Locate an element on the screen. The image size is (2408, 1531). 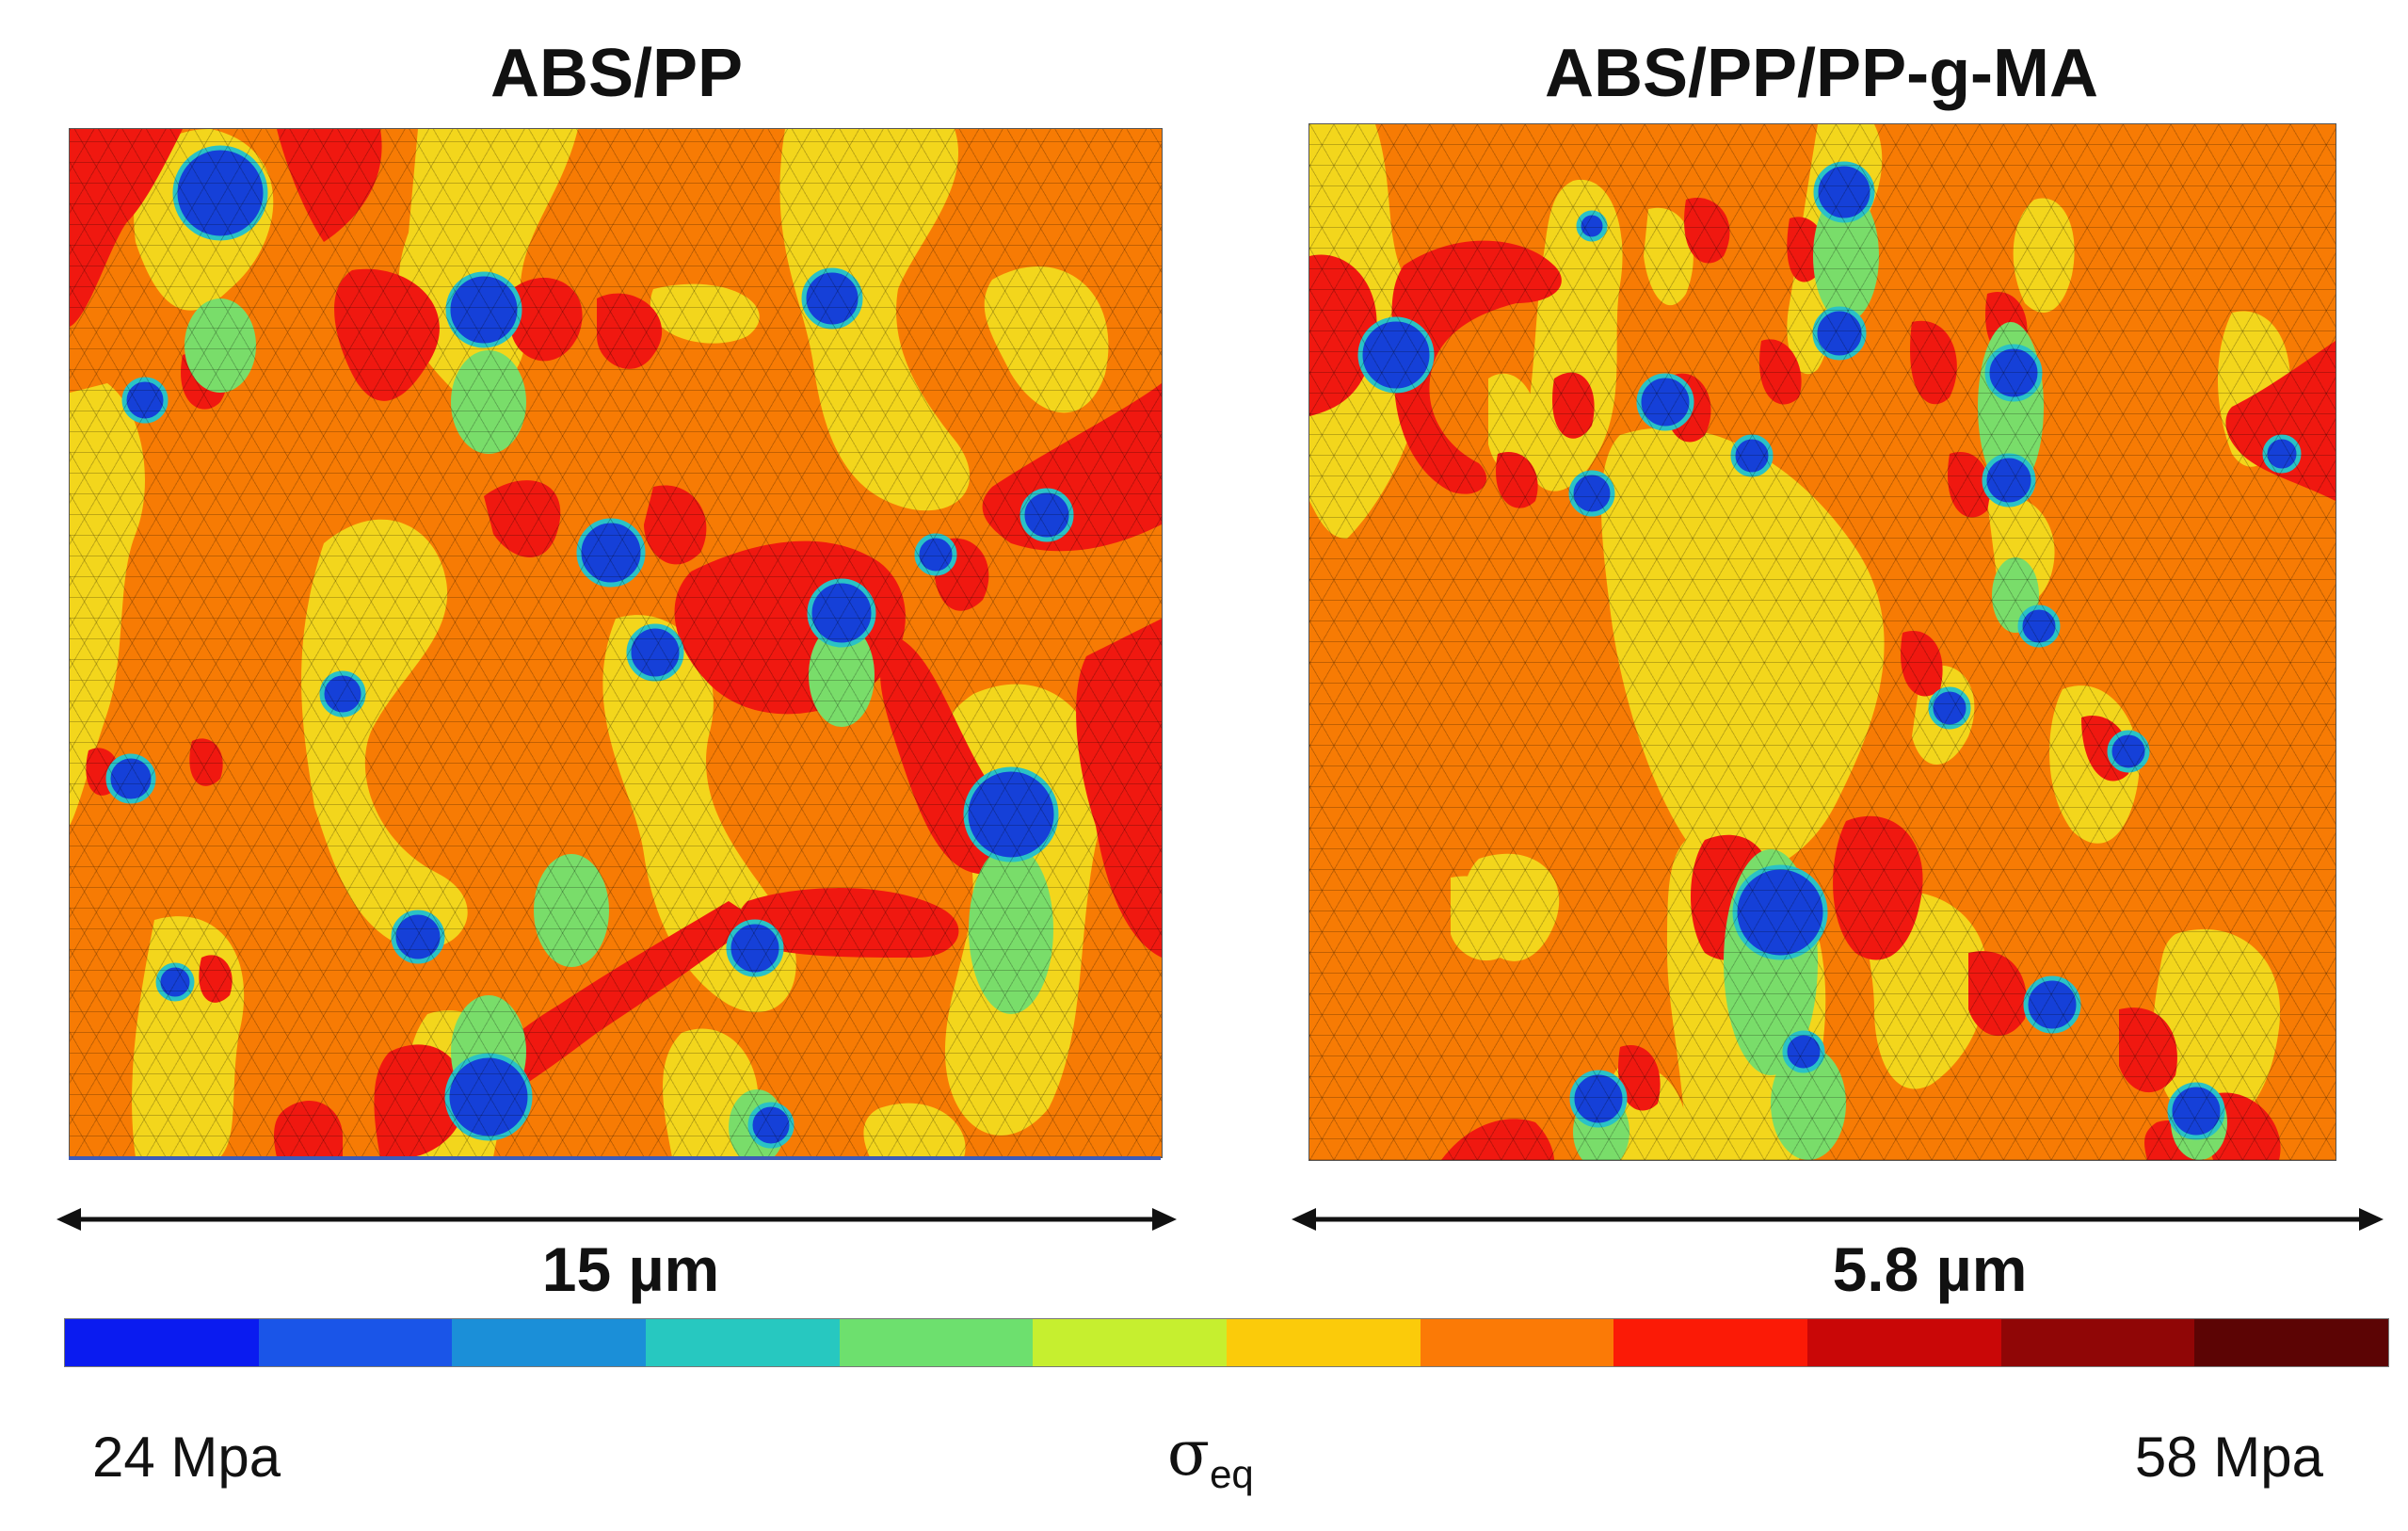
scale-arrow-left is located at coordinates (616, 1219).